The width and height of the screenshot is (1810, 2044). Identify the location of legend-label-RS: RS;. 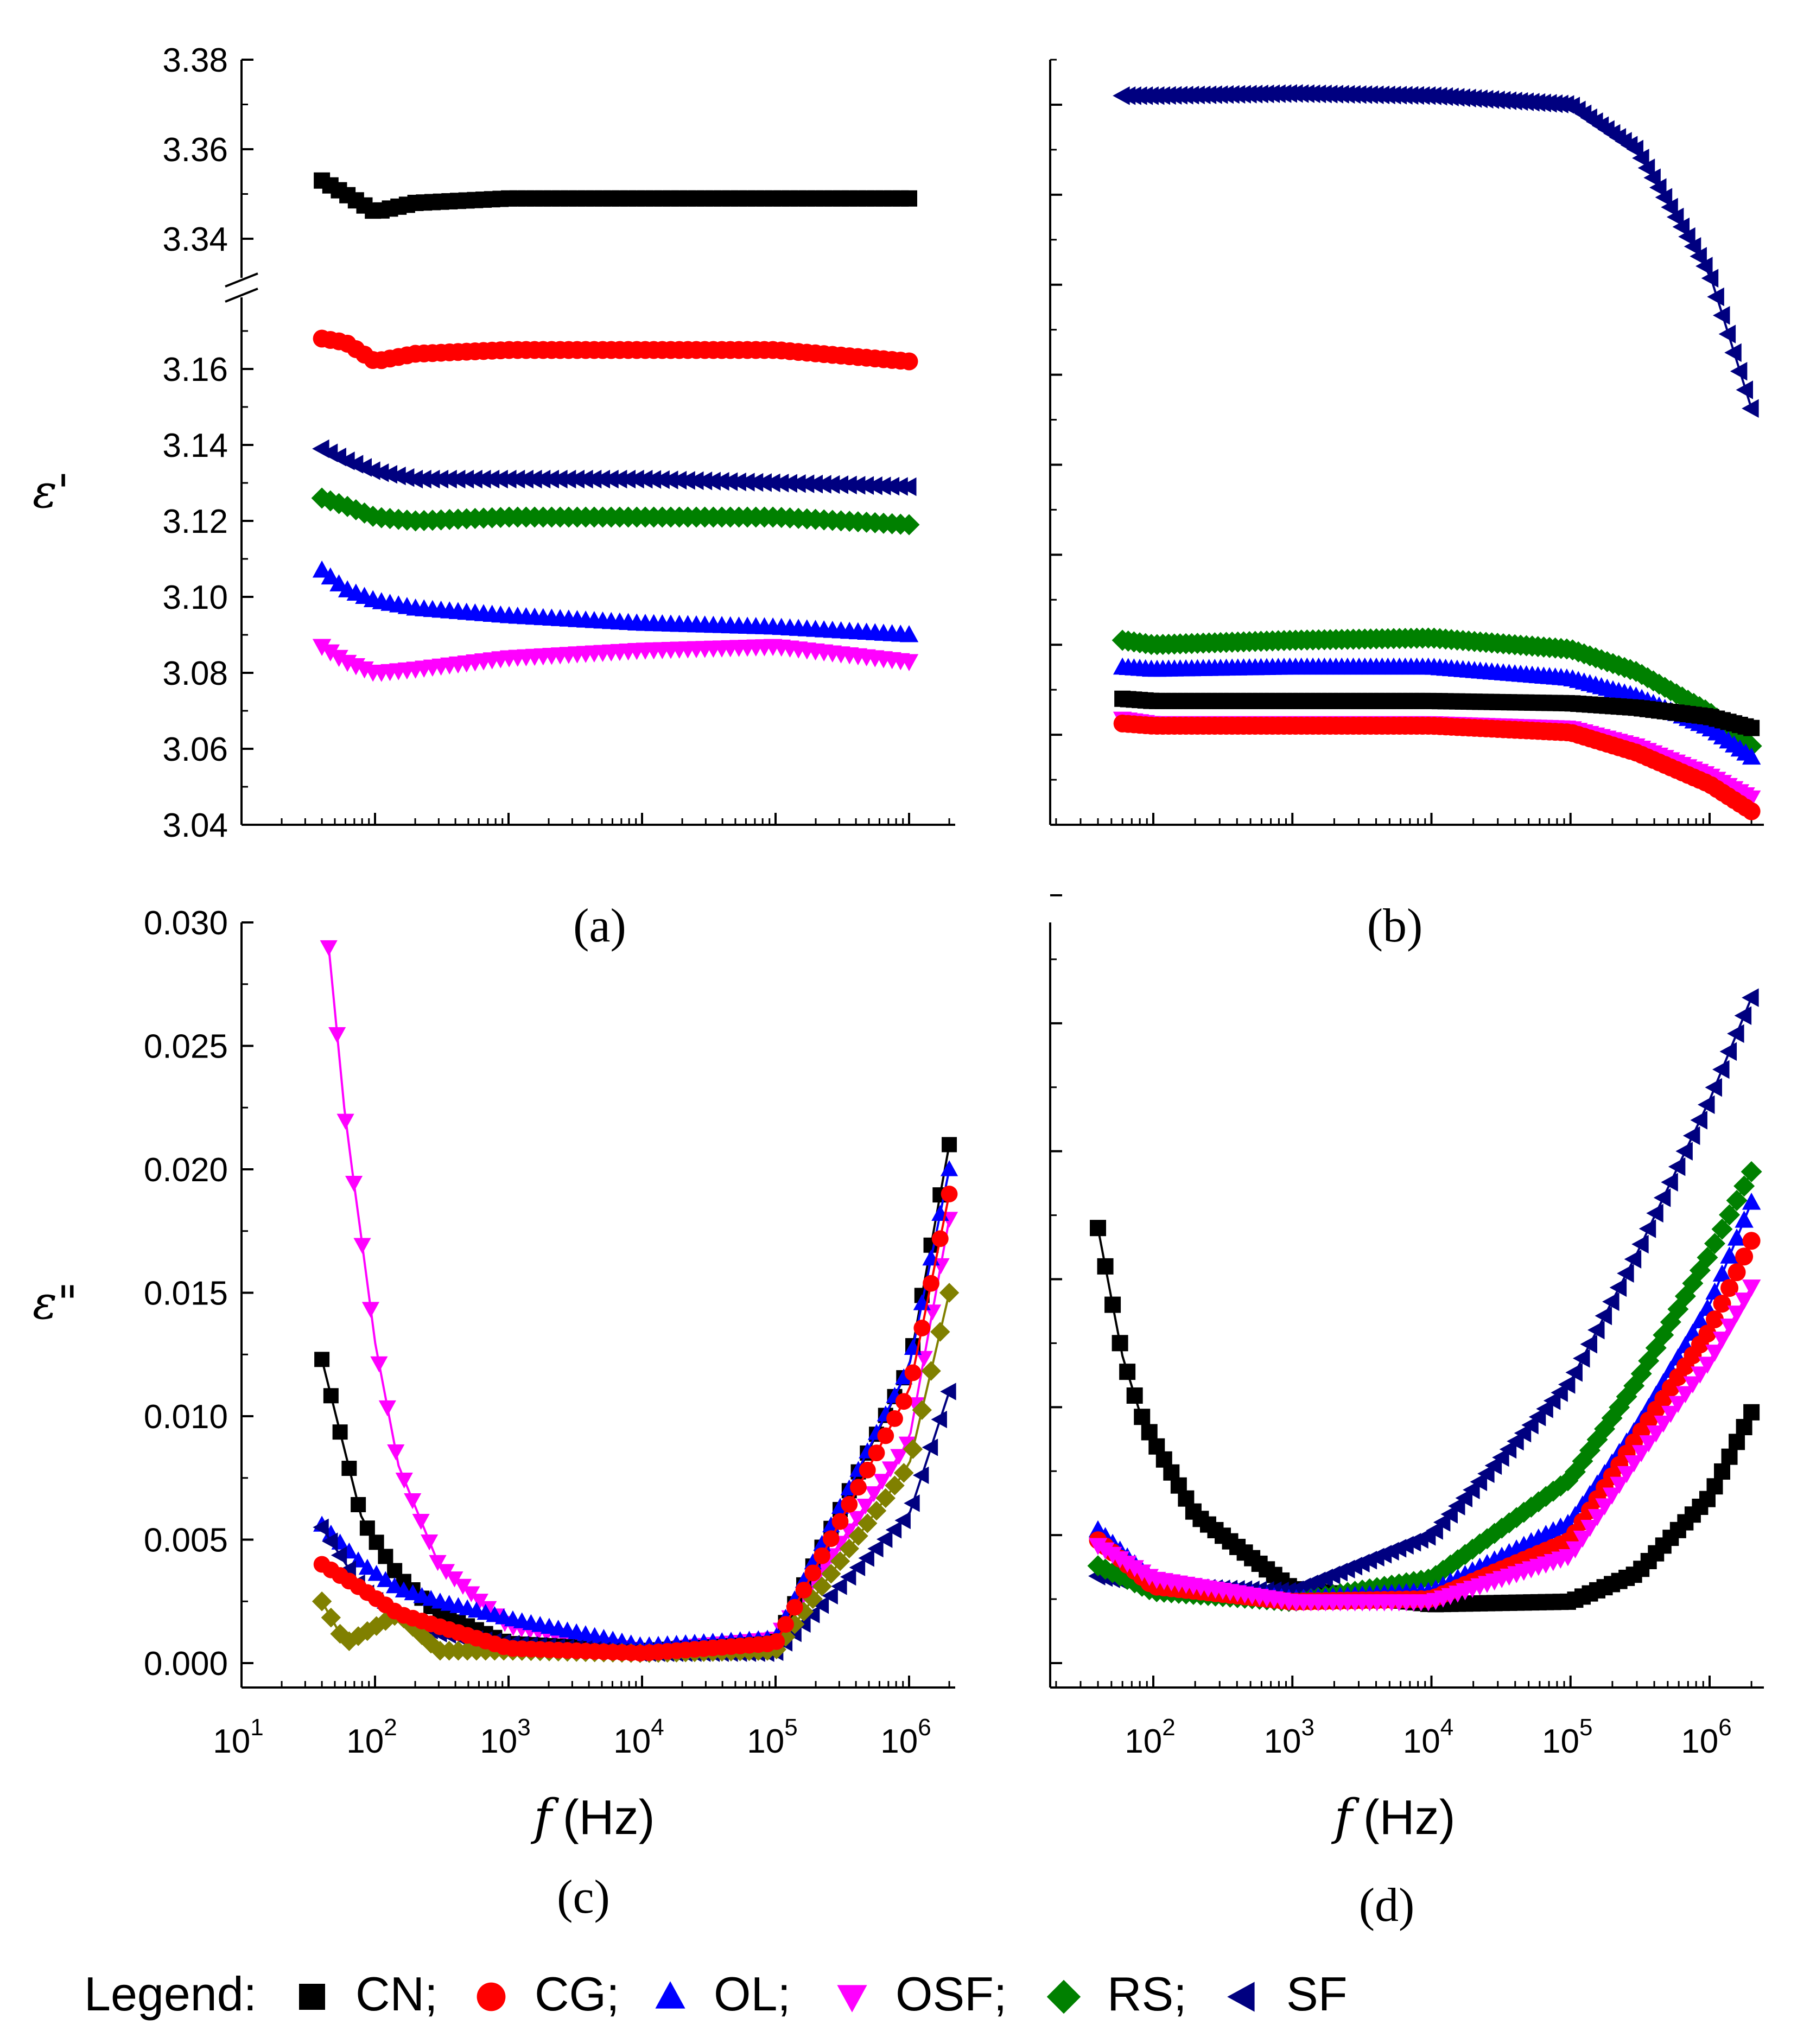
(1147, 1994).